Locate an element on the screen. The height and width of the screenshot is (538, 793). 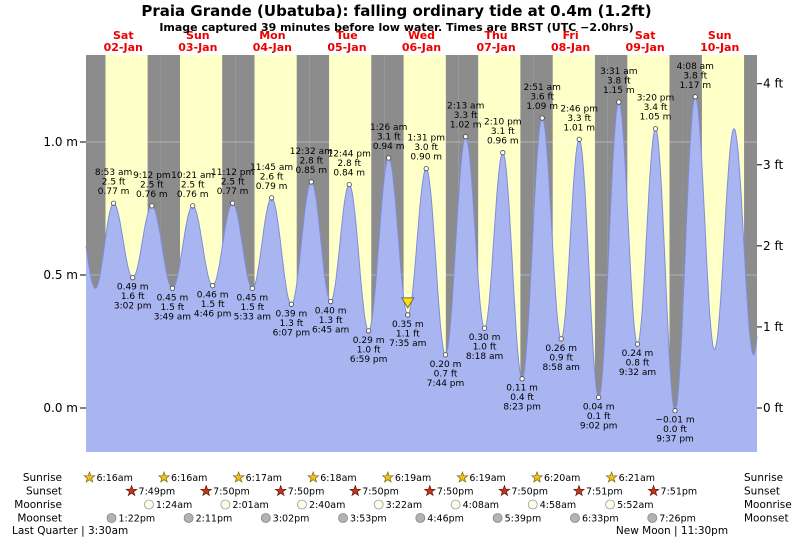
sunset-time: 7:49pm is located at coordinates (157, 492).